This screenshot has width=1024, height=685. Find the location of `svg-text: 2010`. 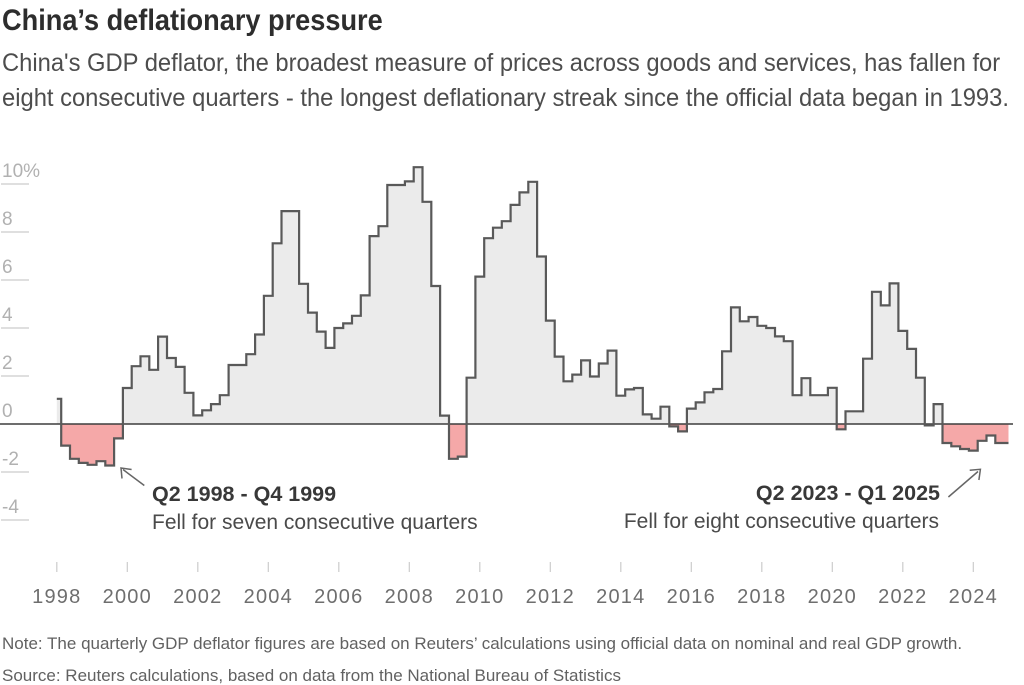

svg-text: 2010 is located at coordinates (479, 597).